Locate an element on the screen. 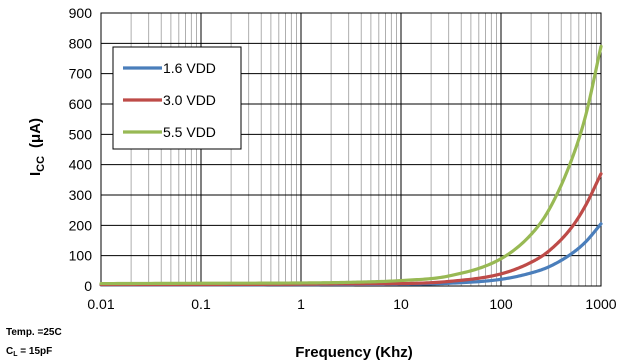 The image size is (627, 364). y-axis-tick-labels: 0 100 200 300 400 500 600 700 800 900 is located at coordinates (81, 149).